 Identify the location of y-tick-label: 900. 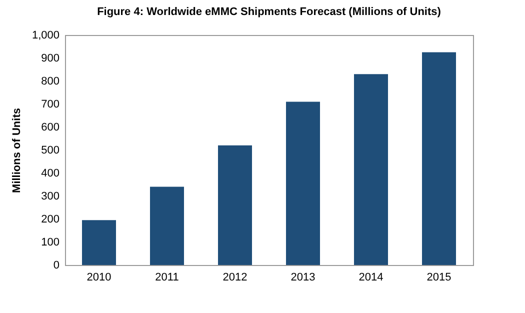
(50, 58).